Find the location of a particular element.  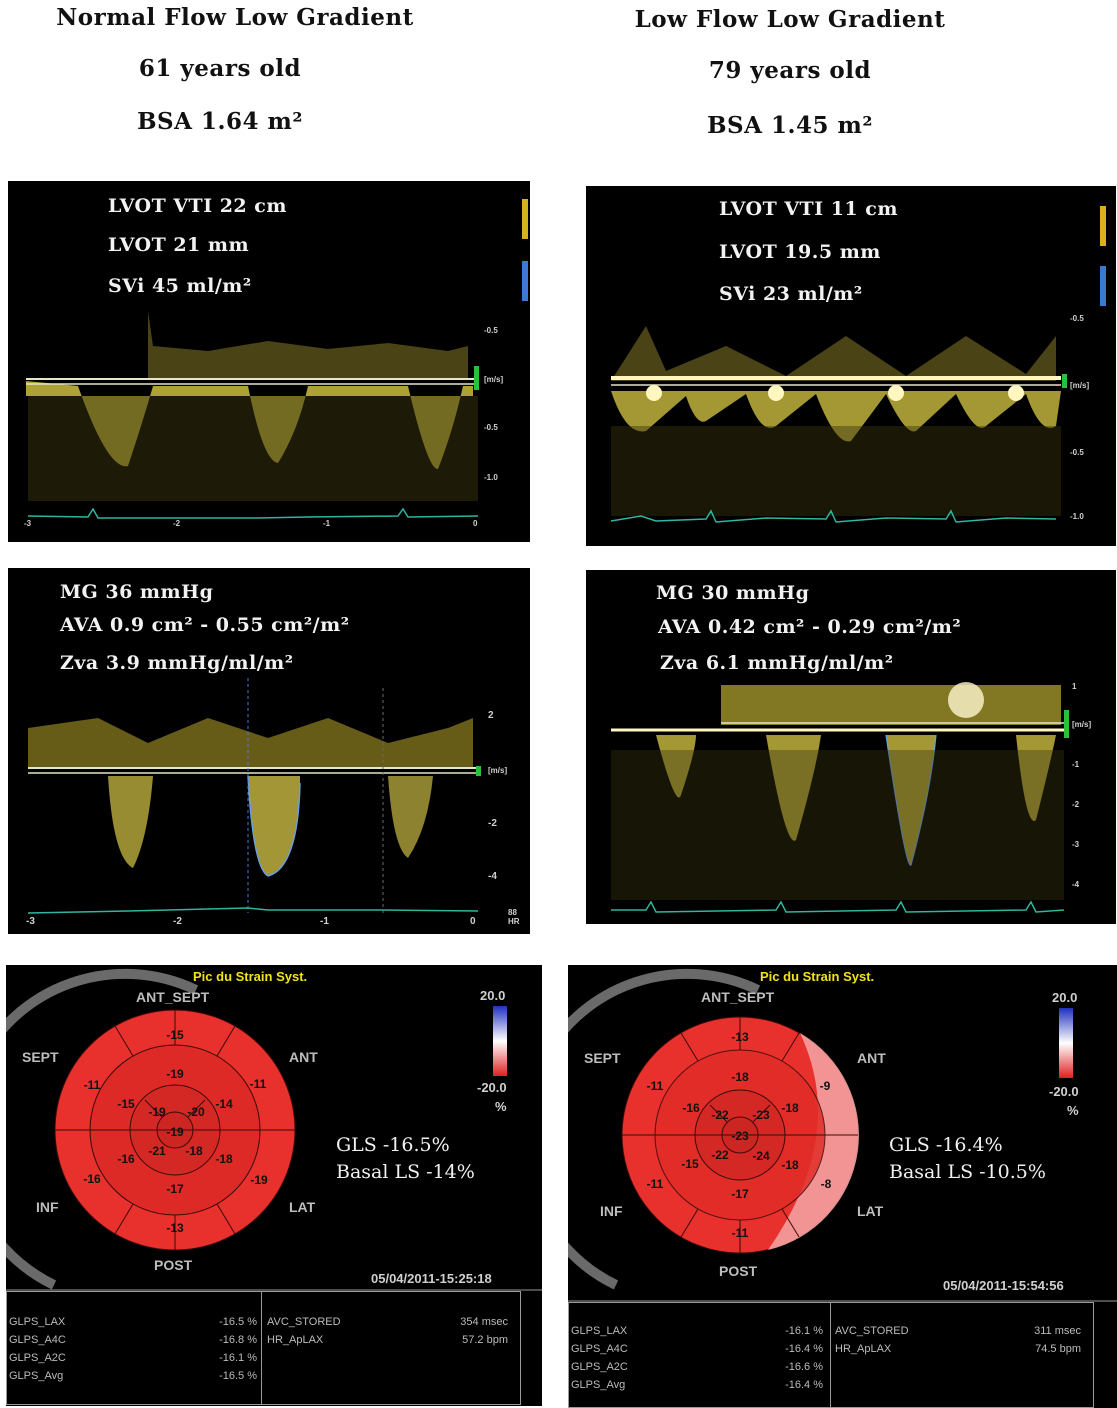

right-gls: GLS -16.4% is located at coordinates (946, 1145).